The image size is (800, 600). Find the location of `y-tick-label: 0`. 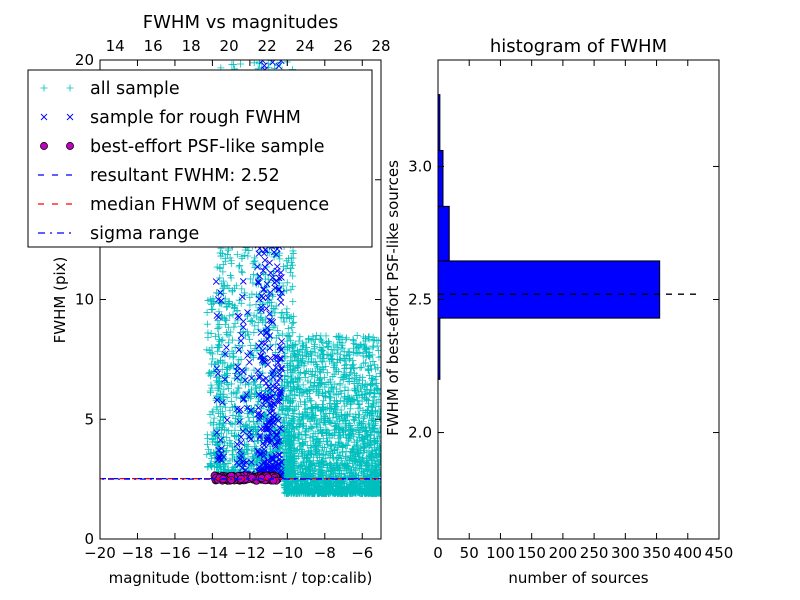

y-tick-label: 0 is located at coordinates (89, 539).